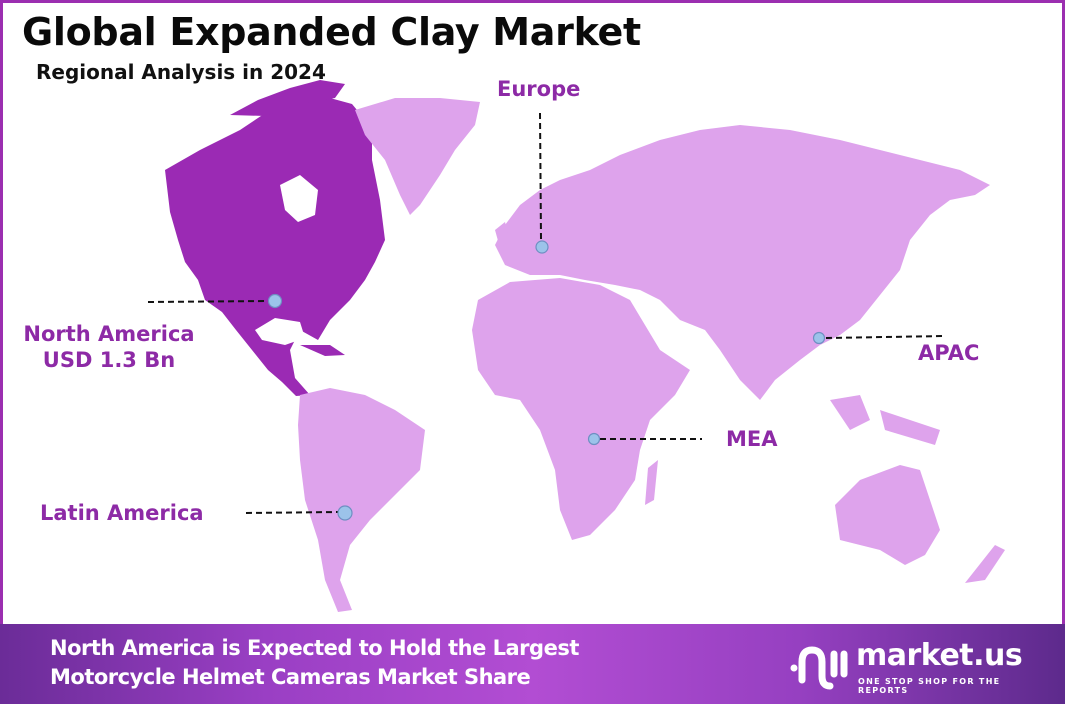 The width and height of the screenshot is (1065, 704). Describe the element at coordinates (299, 198) in the screenshot. I see `hudson-bay` at that location.